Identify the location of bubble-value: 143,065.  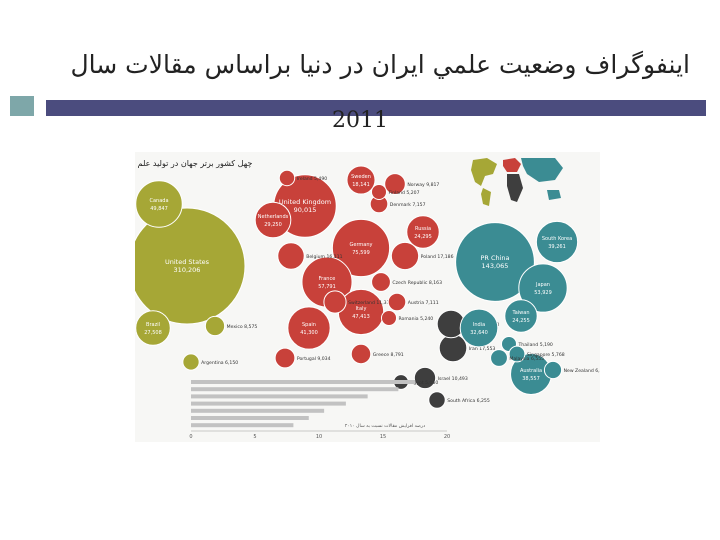
(495, 266).